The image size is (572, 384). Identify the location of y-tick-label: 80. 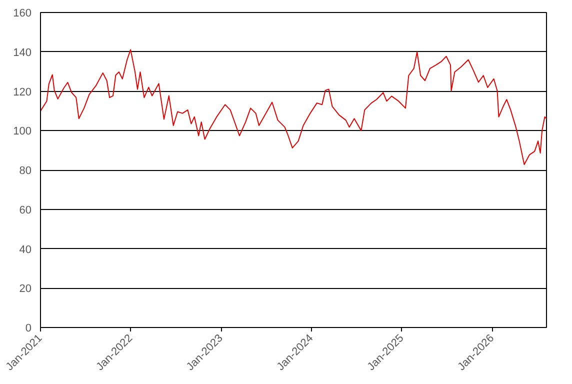
(25, 171).